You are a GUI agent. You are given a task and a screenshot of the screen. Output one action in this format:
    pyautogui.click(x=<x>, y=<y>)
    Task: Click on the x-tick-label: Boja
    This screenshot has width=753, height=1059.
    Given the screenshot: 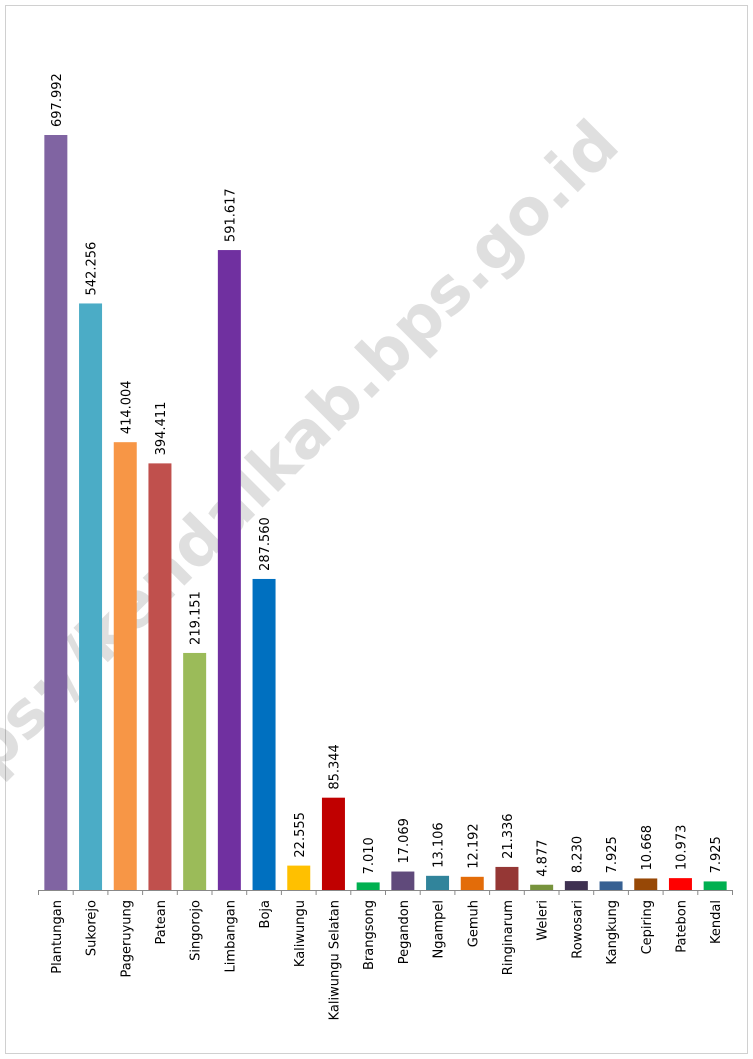 What is the action you would take?
    pyautogui.click(x=265, y=914)
    